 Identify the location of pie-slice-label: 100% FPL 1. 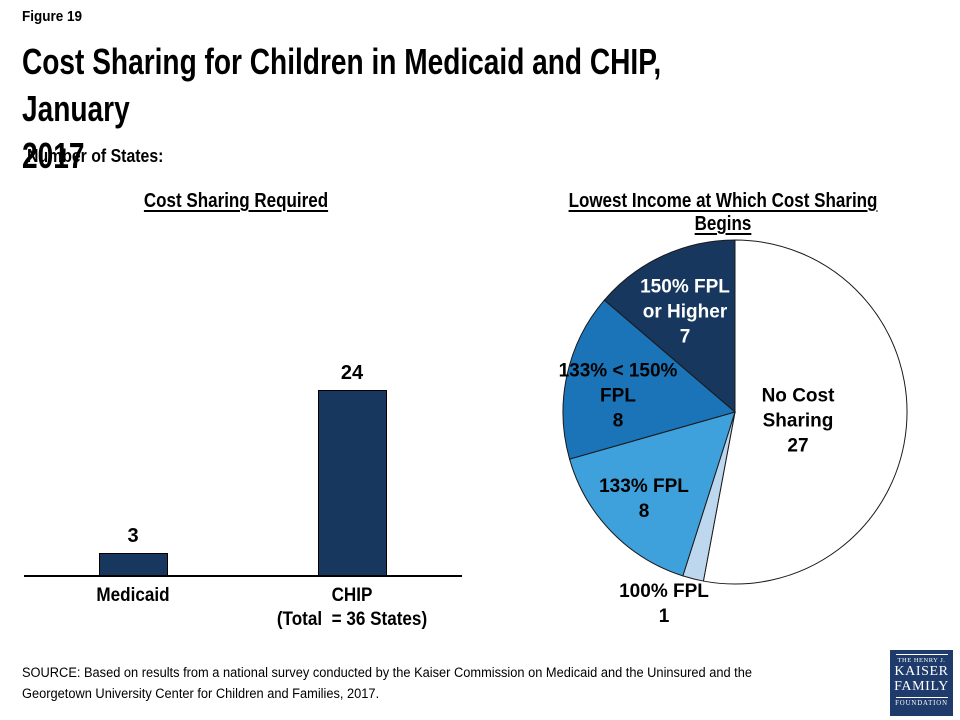
(664, 604).